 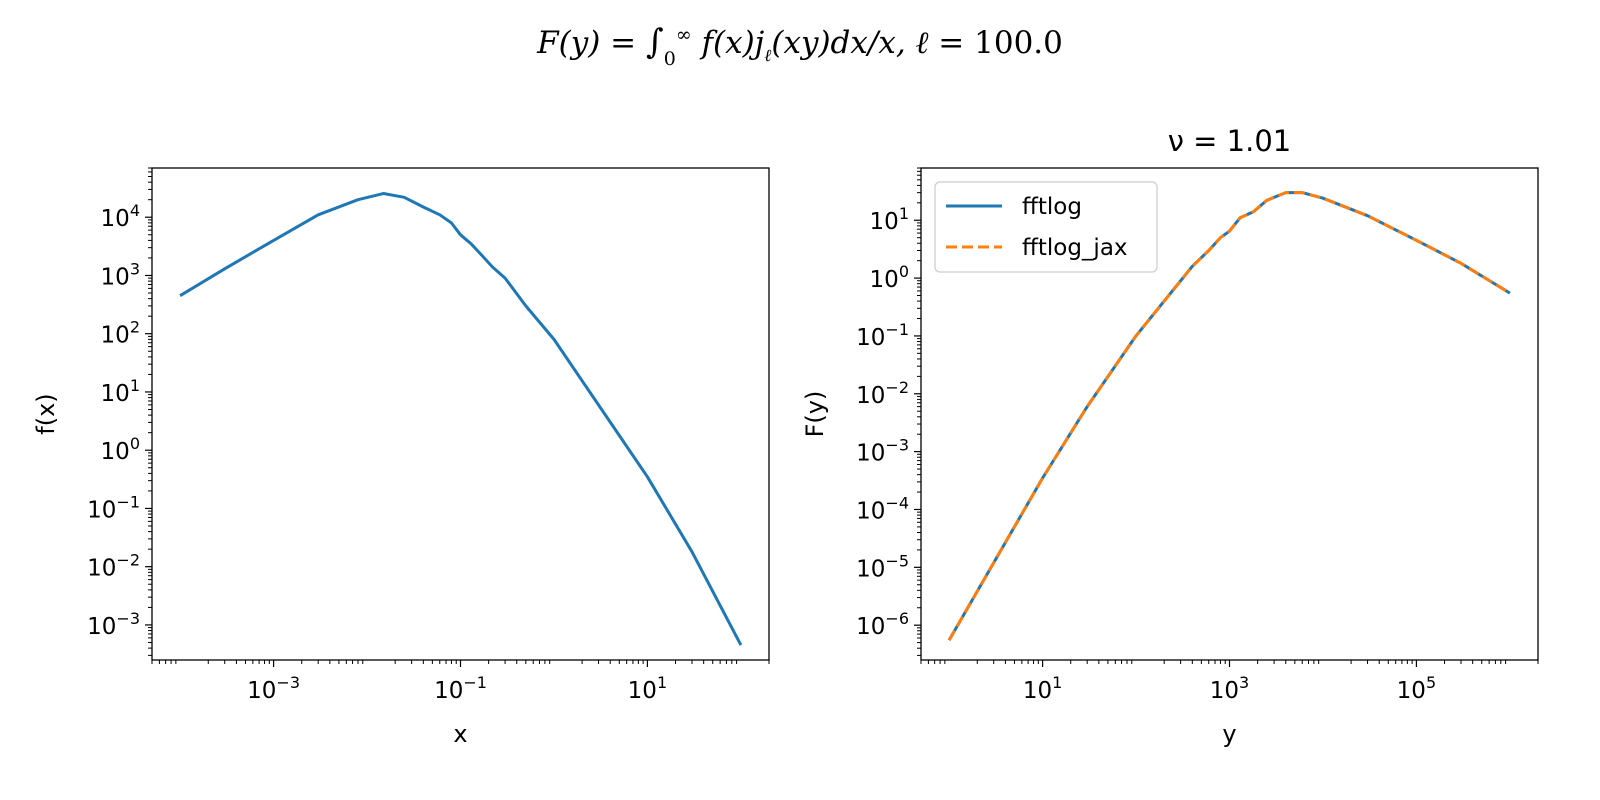 I want to click on y-axis-label: F(y), so click(x=815, y=414).